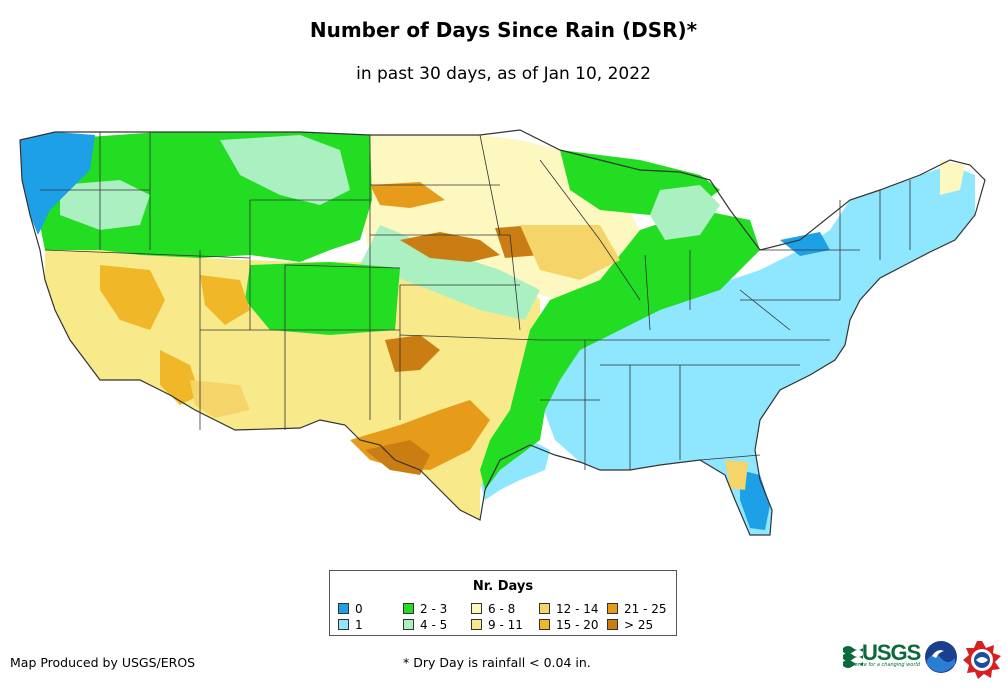  I want to click on nws-logo-icon, so click(982, 660).